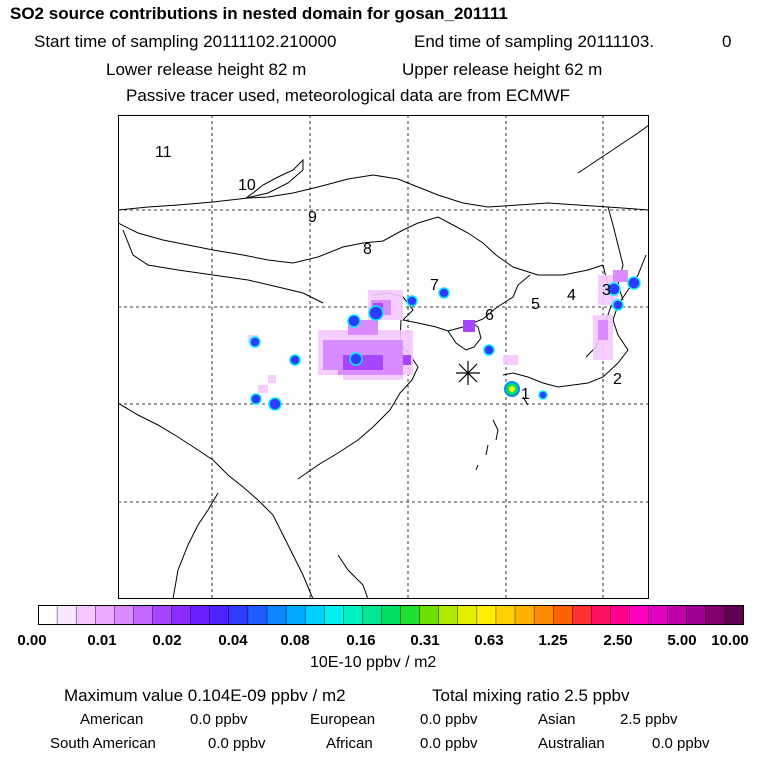  What do you see at coordinates (205, 695) in the screenshot?
I see `maximum-value: Maximum value 0.104E-09 ppbv / m2` at bounding box center [205, 695].